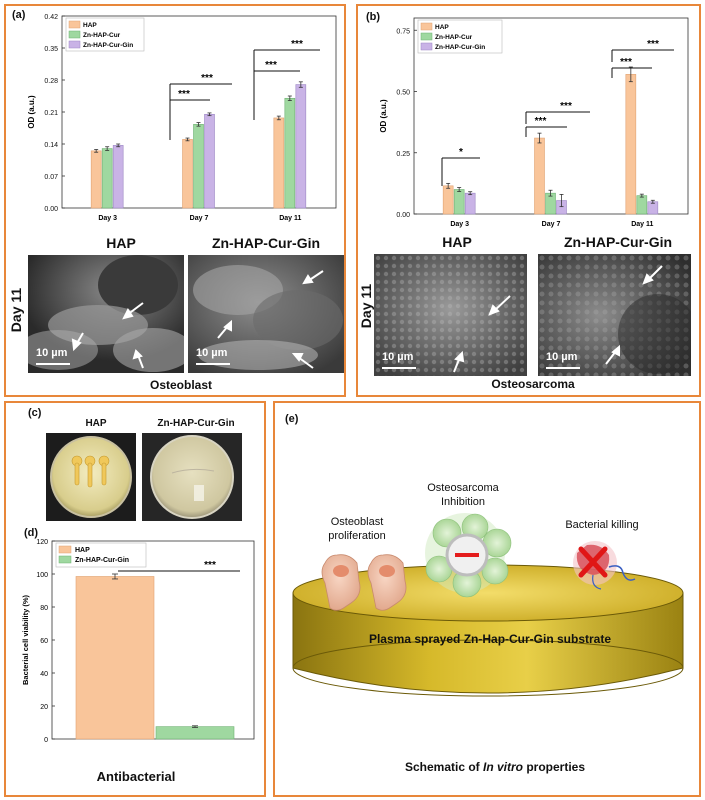 This screenshot has height=800, width=705. Describe the element at coordinates (503, 767) in the screenshot. I see `caption-italic: In vitro` at that location.